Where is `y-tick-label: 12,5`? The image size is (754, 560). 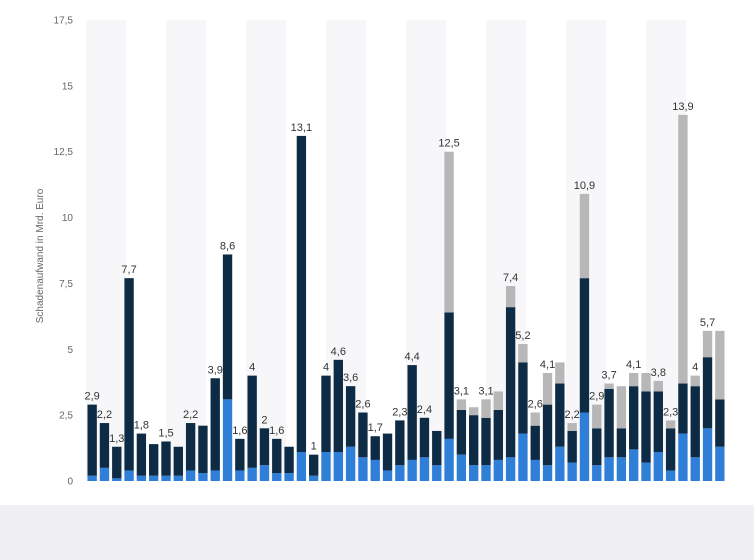 y-tick-label: 12,5 is located at coordinates (64, 152).